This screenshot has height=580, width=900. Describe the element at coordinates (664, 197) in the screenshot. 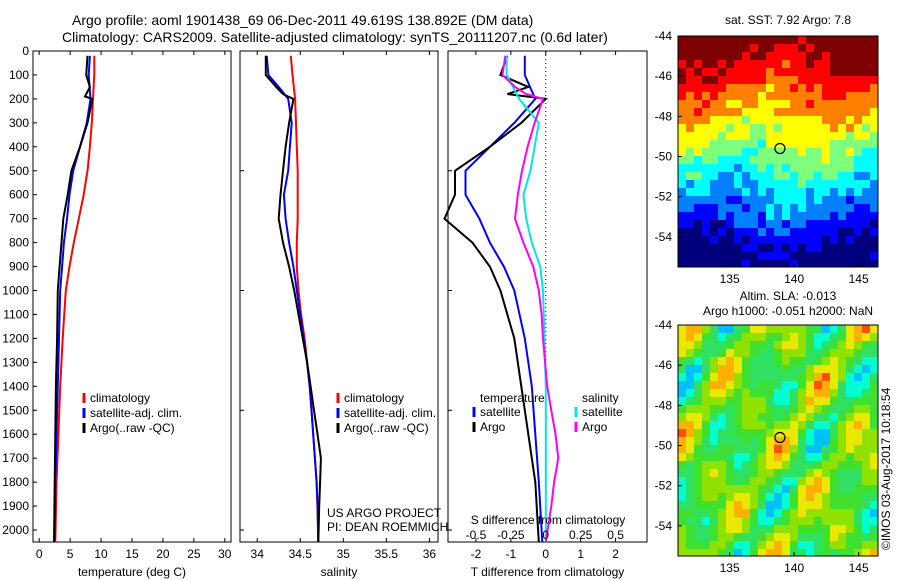

I see `sst_map-ytick-label: -52` at that location.